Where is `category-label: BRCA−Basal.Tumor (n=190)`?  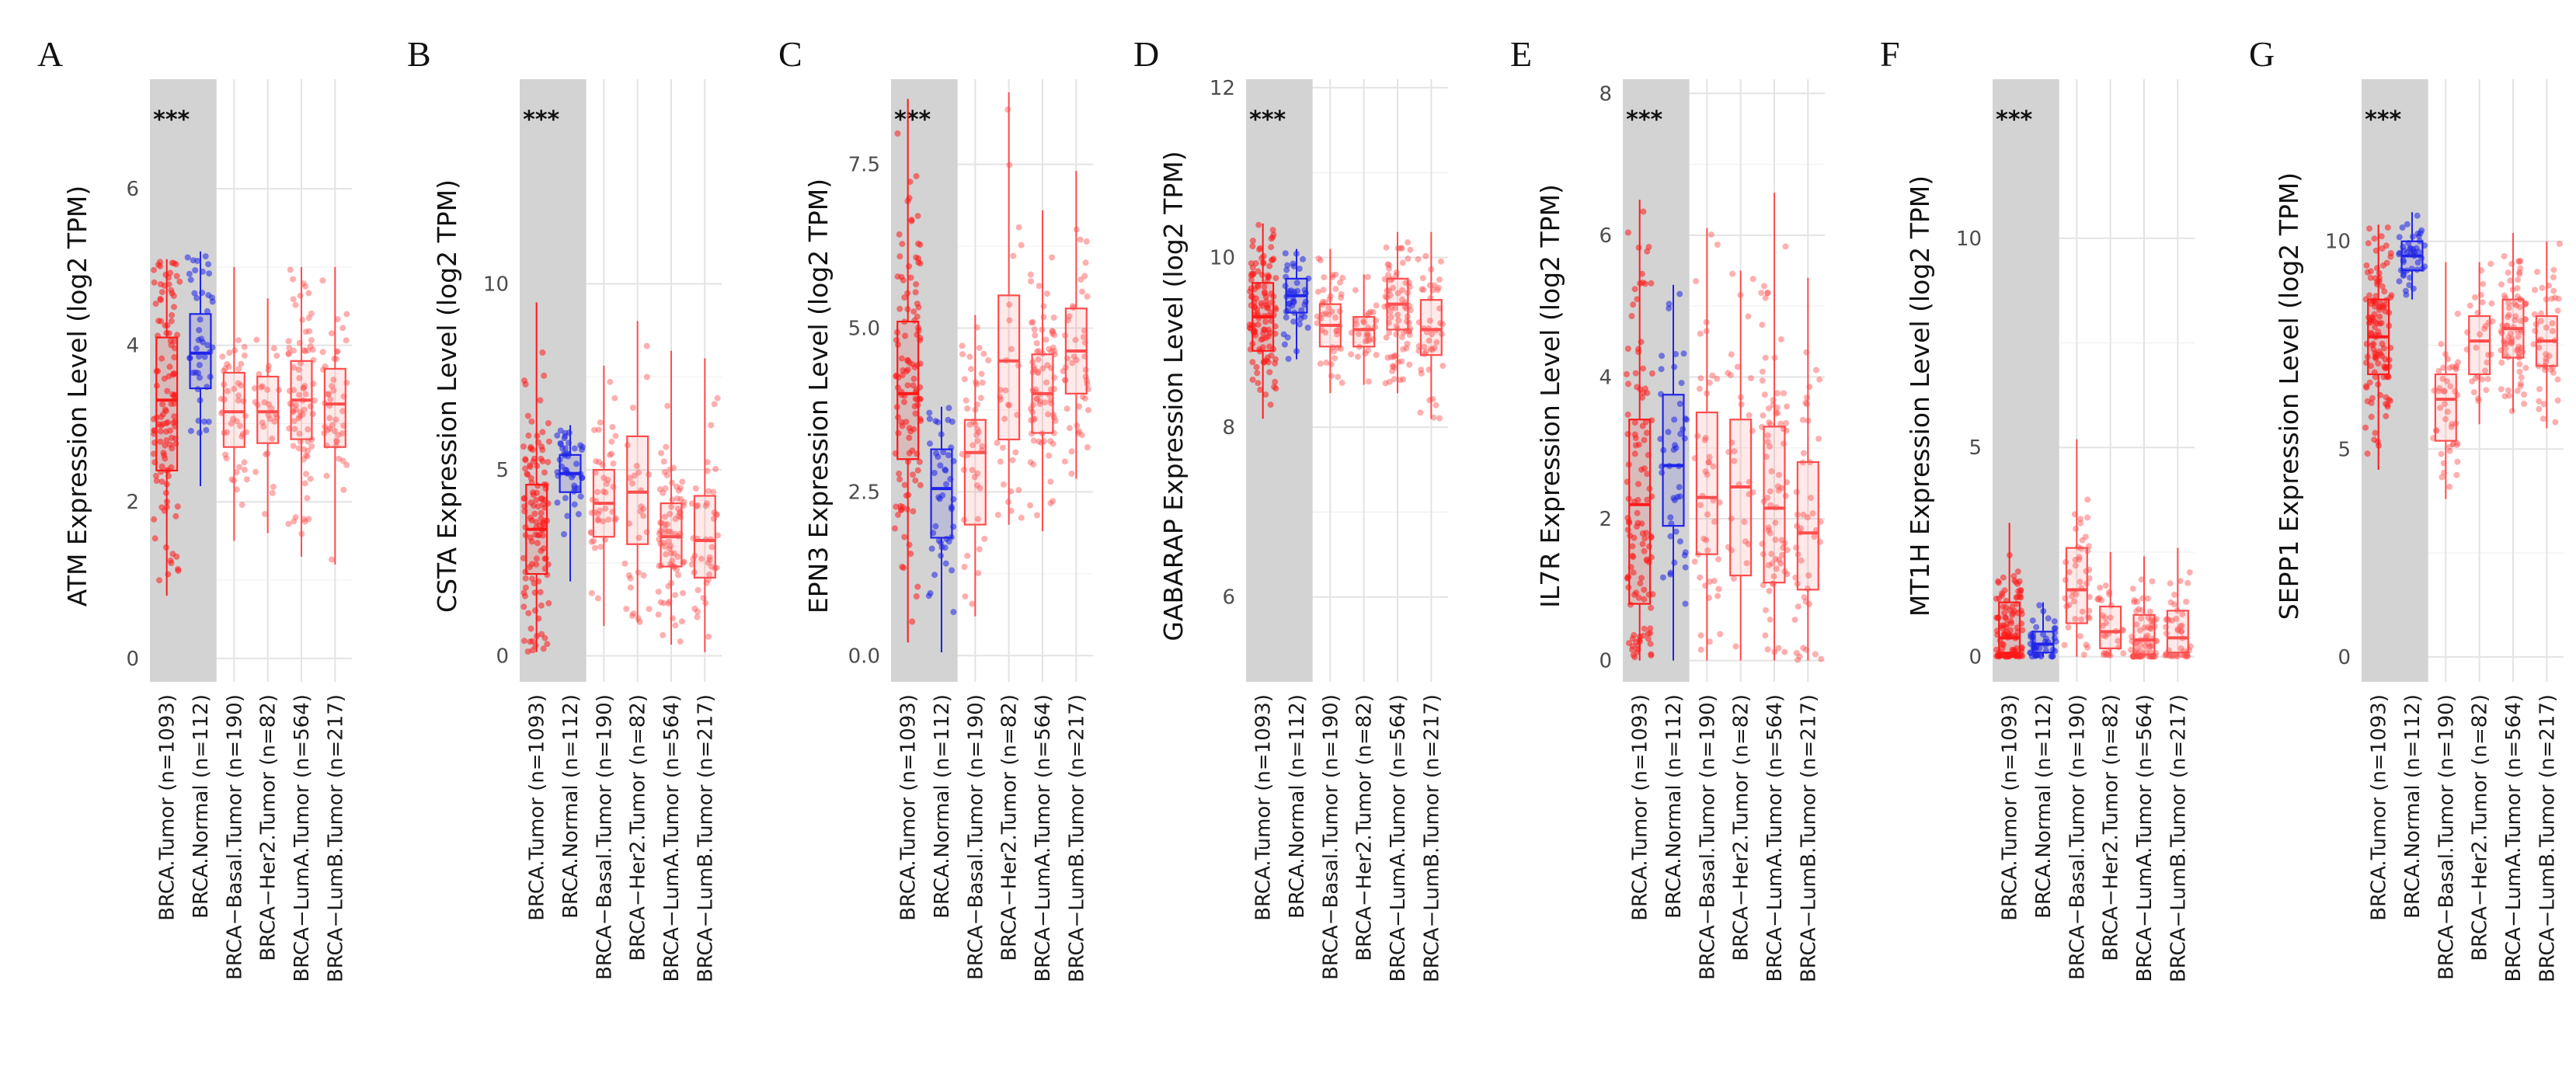 category-label: BRCA−Basal.Tumor (n=190) is located at coordinates (1330, 837).